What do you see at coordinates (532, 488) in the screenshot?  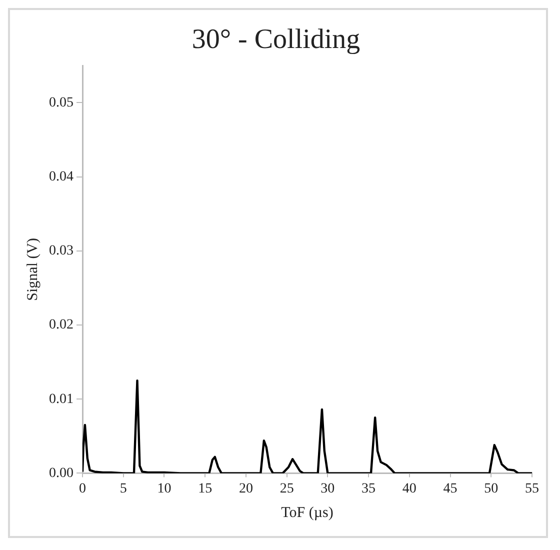 I see `x-tick-label: 55` at bounding box center [532, 488].